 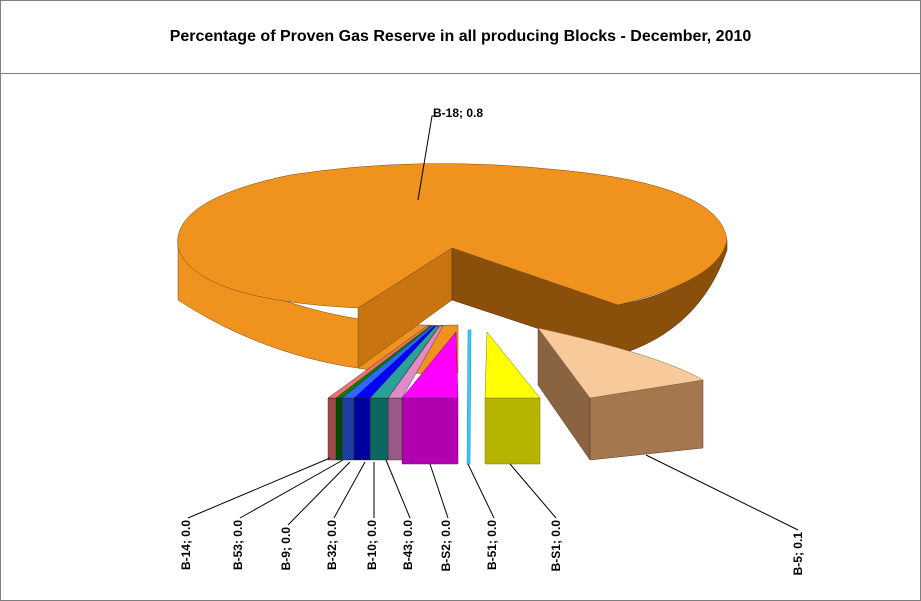 I want to click on data-label-b-53: B-53; 0.0, so click(x=238, y=545).